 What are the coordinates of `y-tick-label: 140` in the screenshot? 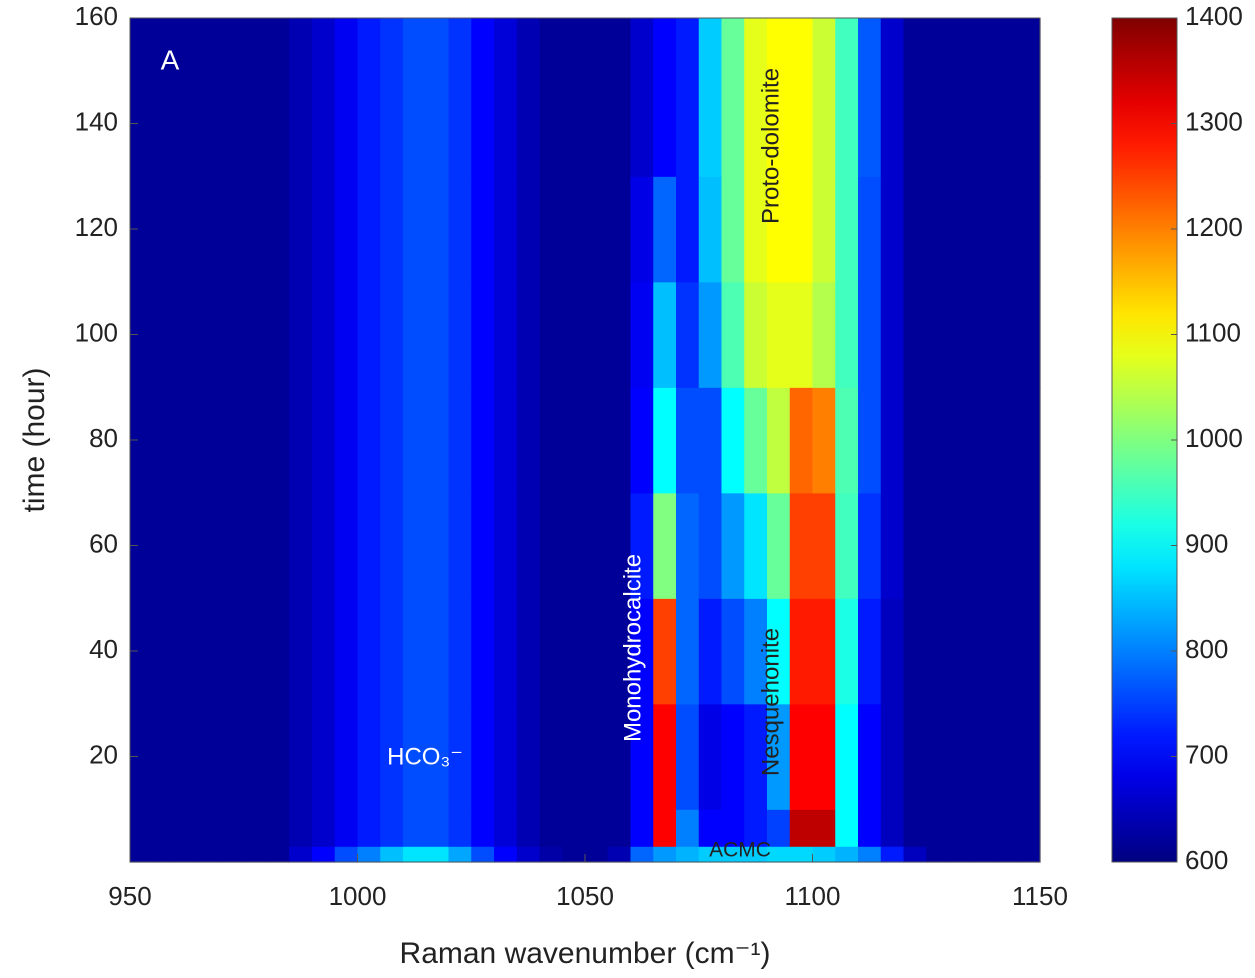 It's located at (96, 121).